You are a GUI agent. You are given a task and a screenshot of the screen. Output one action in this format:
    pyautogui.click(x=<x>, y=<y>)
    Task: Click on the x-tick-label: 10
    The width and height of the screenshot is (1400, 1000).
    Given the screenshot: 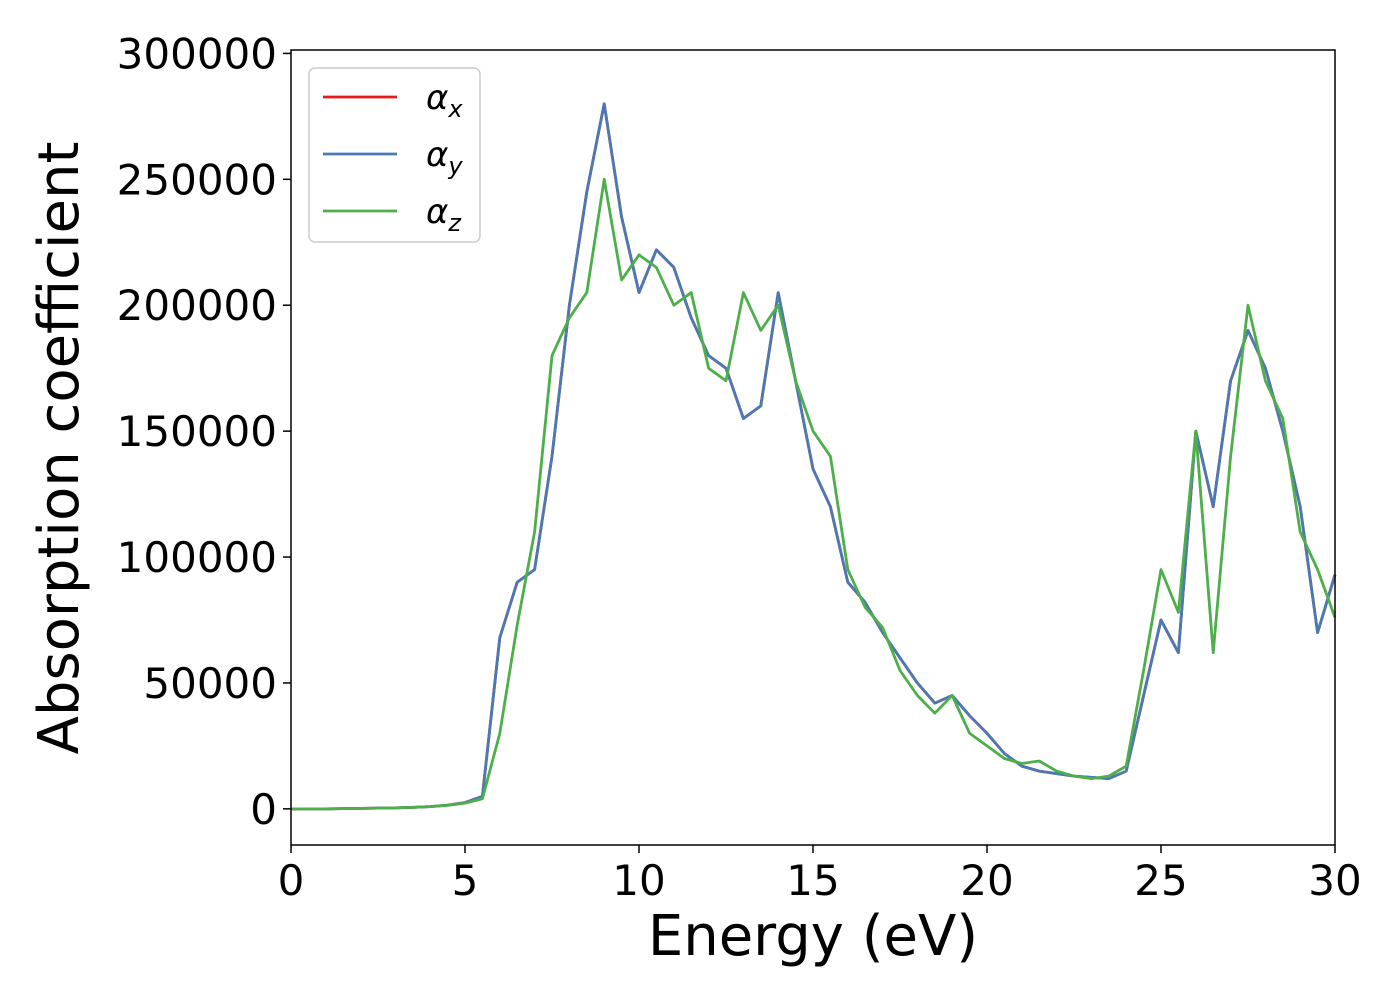 What is the action you would take?
    pyautogui.click(x=638, y=880)
    